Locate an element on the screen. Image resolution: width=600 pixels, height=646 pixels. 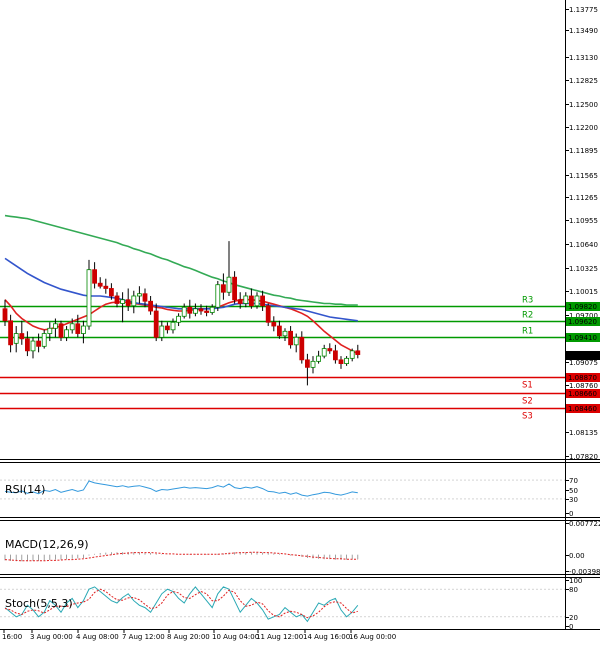
price-tick-label: 1.13775 is located at coordinates (583, 10).